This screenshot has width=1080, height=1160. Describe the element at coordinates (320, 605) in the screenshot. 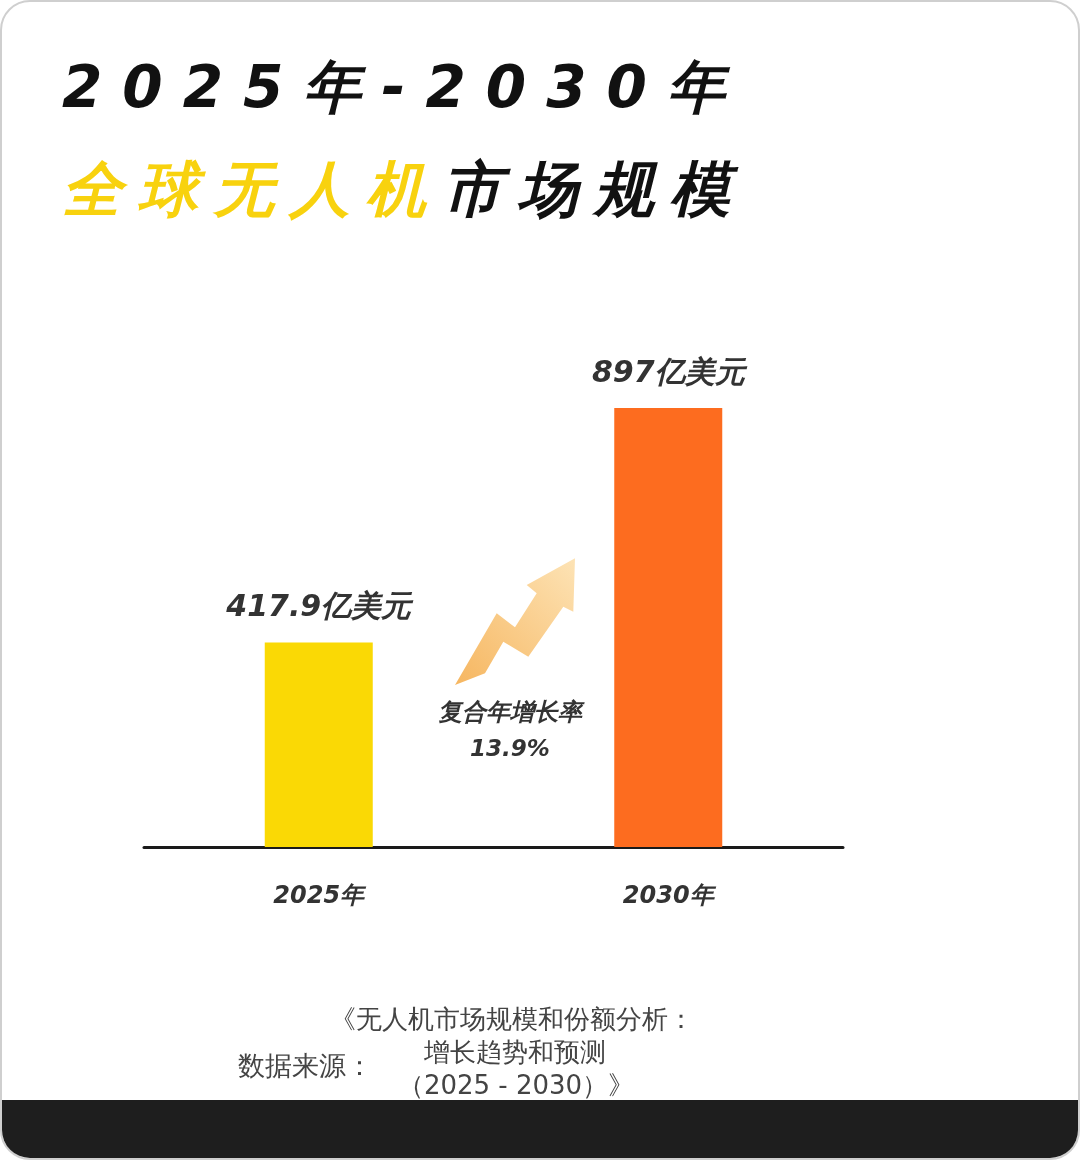

I see `data-label: 417.9亿美元` at that location.